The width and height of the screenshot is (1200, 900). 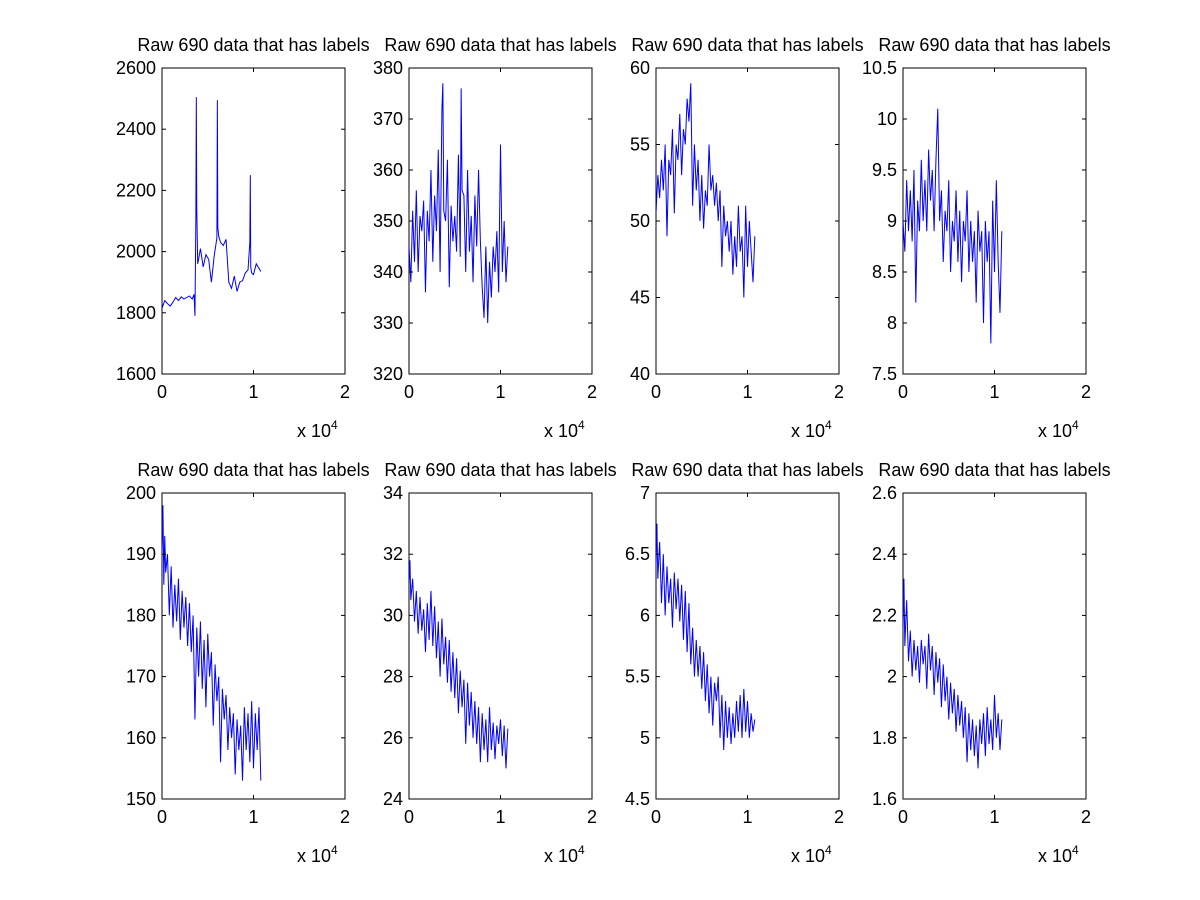 I want to click on y-tick-label: 10.5, so click(x=879, y=68).